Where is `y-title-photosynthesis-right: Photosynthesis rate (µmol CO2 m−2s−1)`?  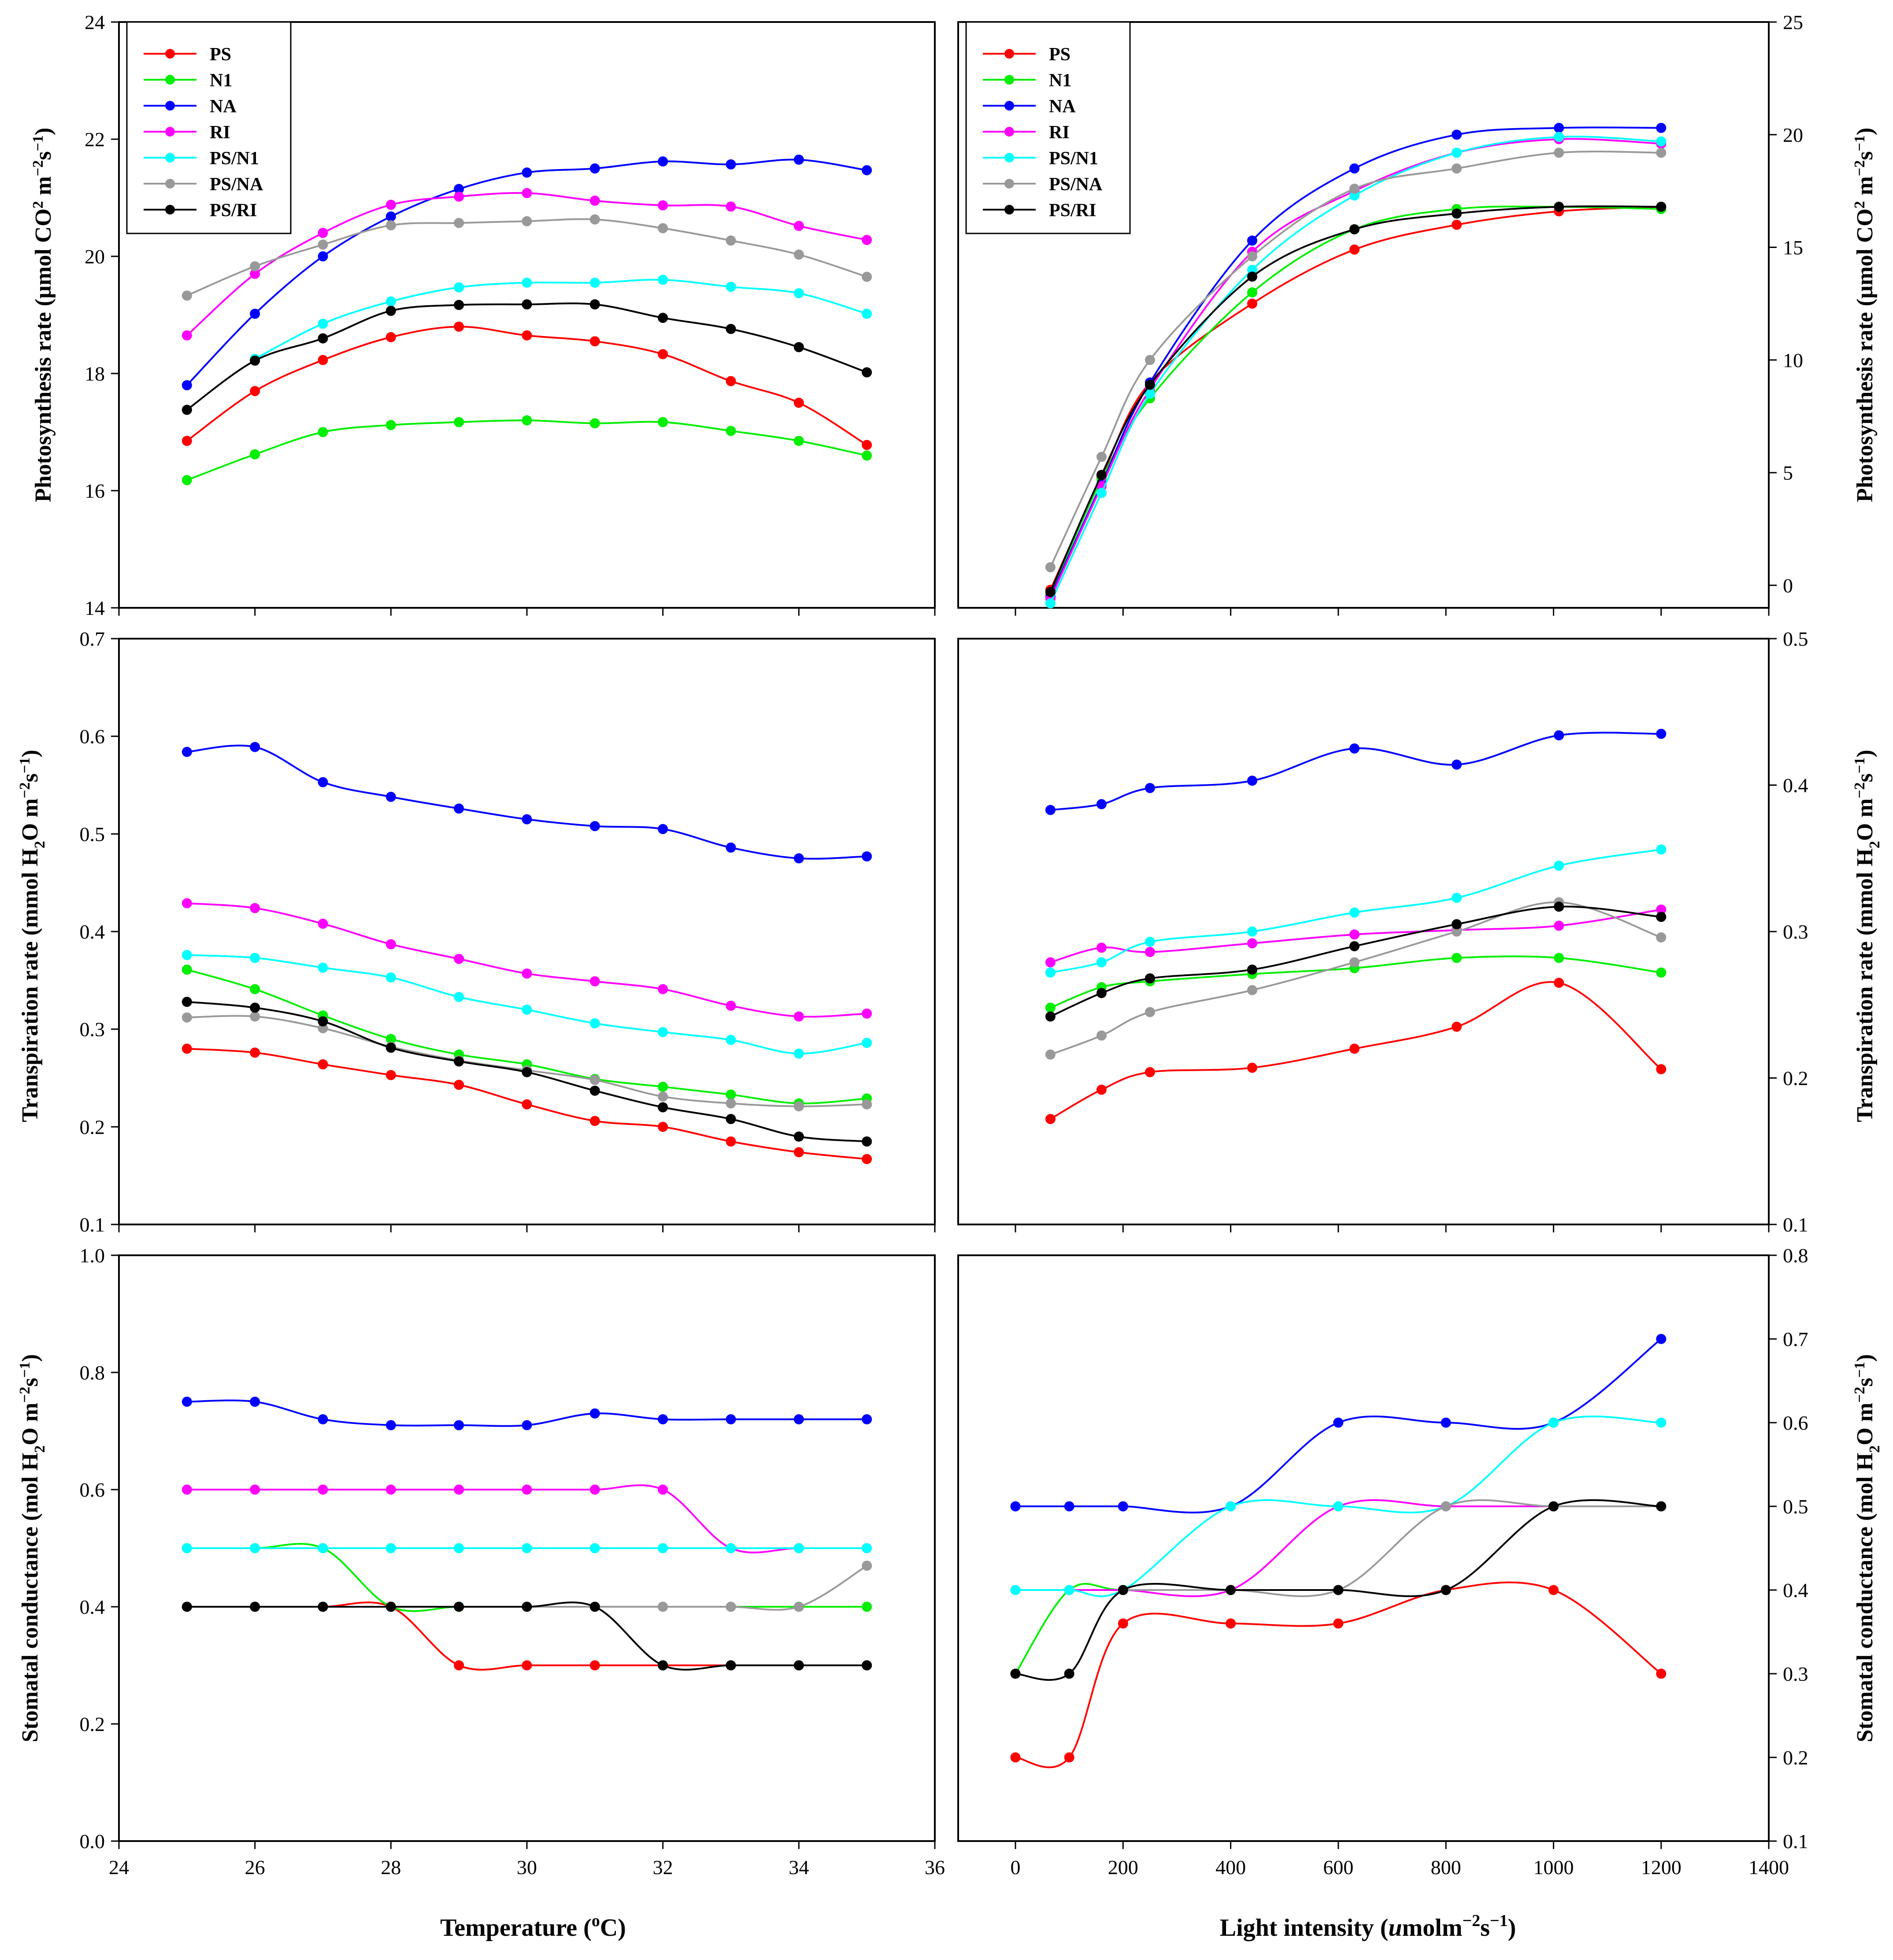 y-title-photosynthesis-right: Photosynthesis rate (µmol CO2 m−2s−1) is located at coordinates (1865, 315).